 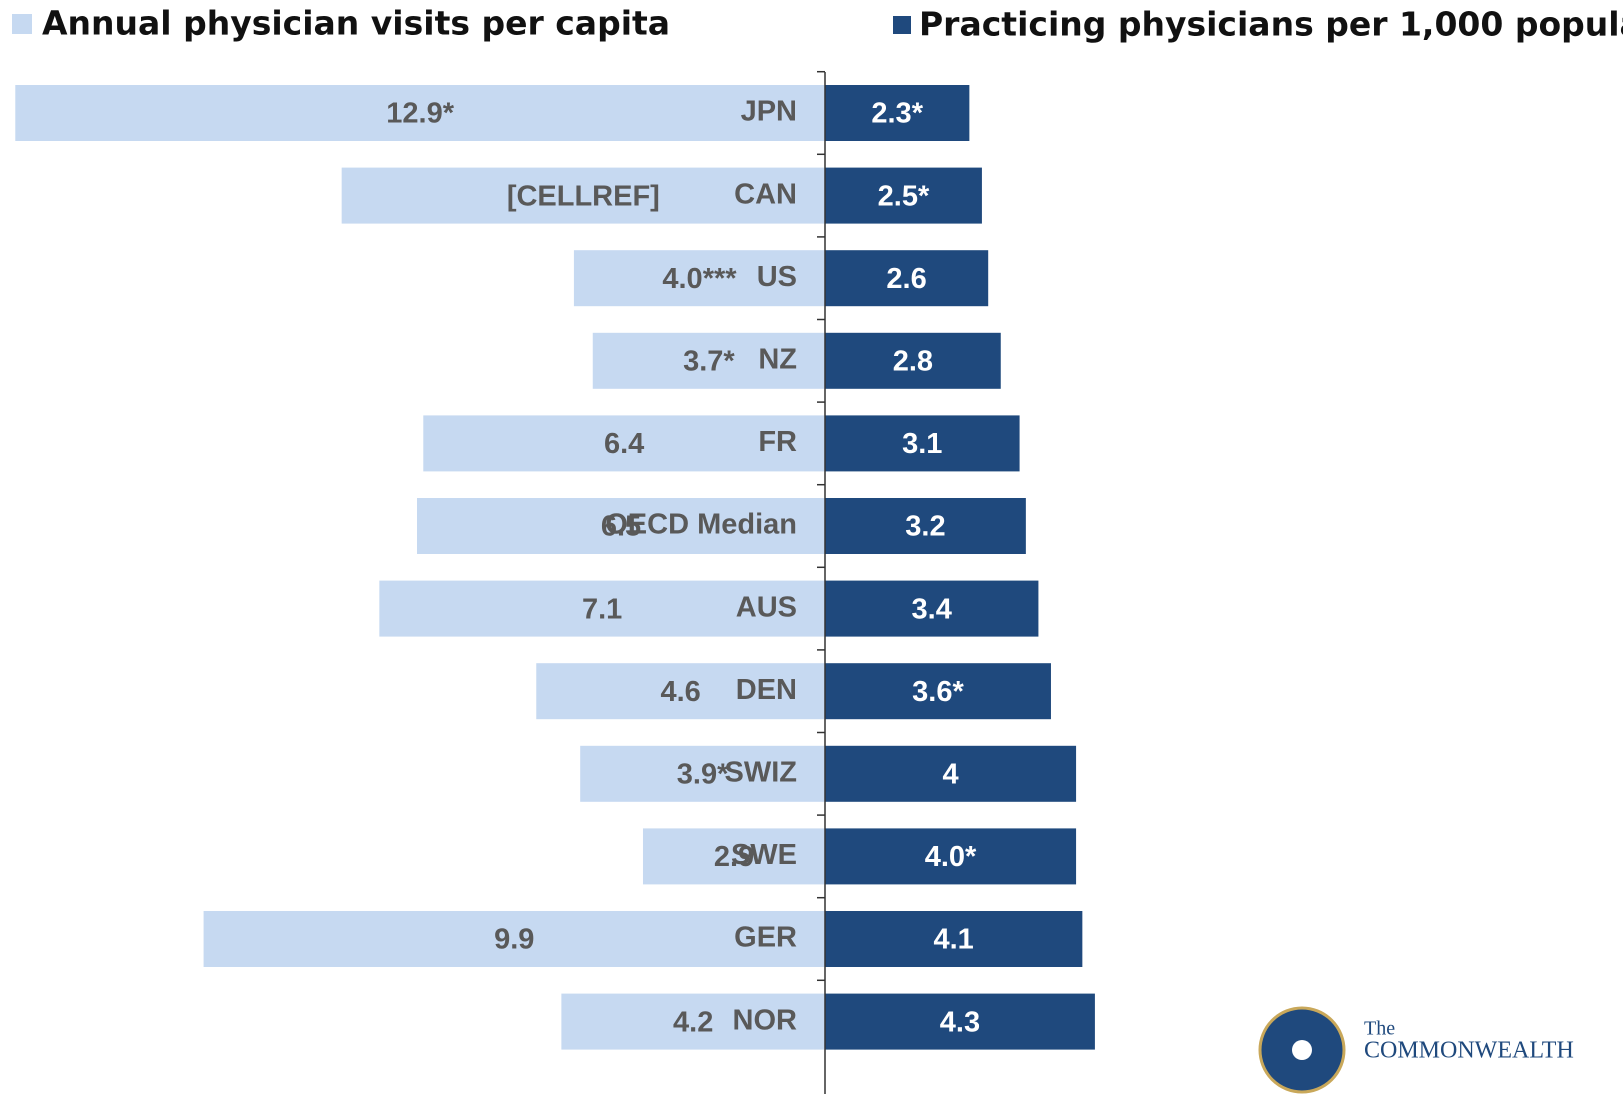 I want to click on value-label: 4.3, so click(x=960, y=1022).